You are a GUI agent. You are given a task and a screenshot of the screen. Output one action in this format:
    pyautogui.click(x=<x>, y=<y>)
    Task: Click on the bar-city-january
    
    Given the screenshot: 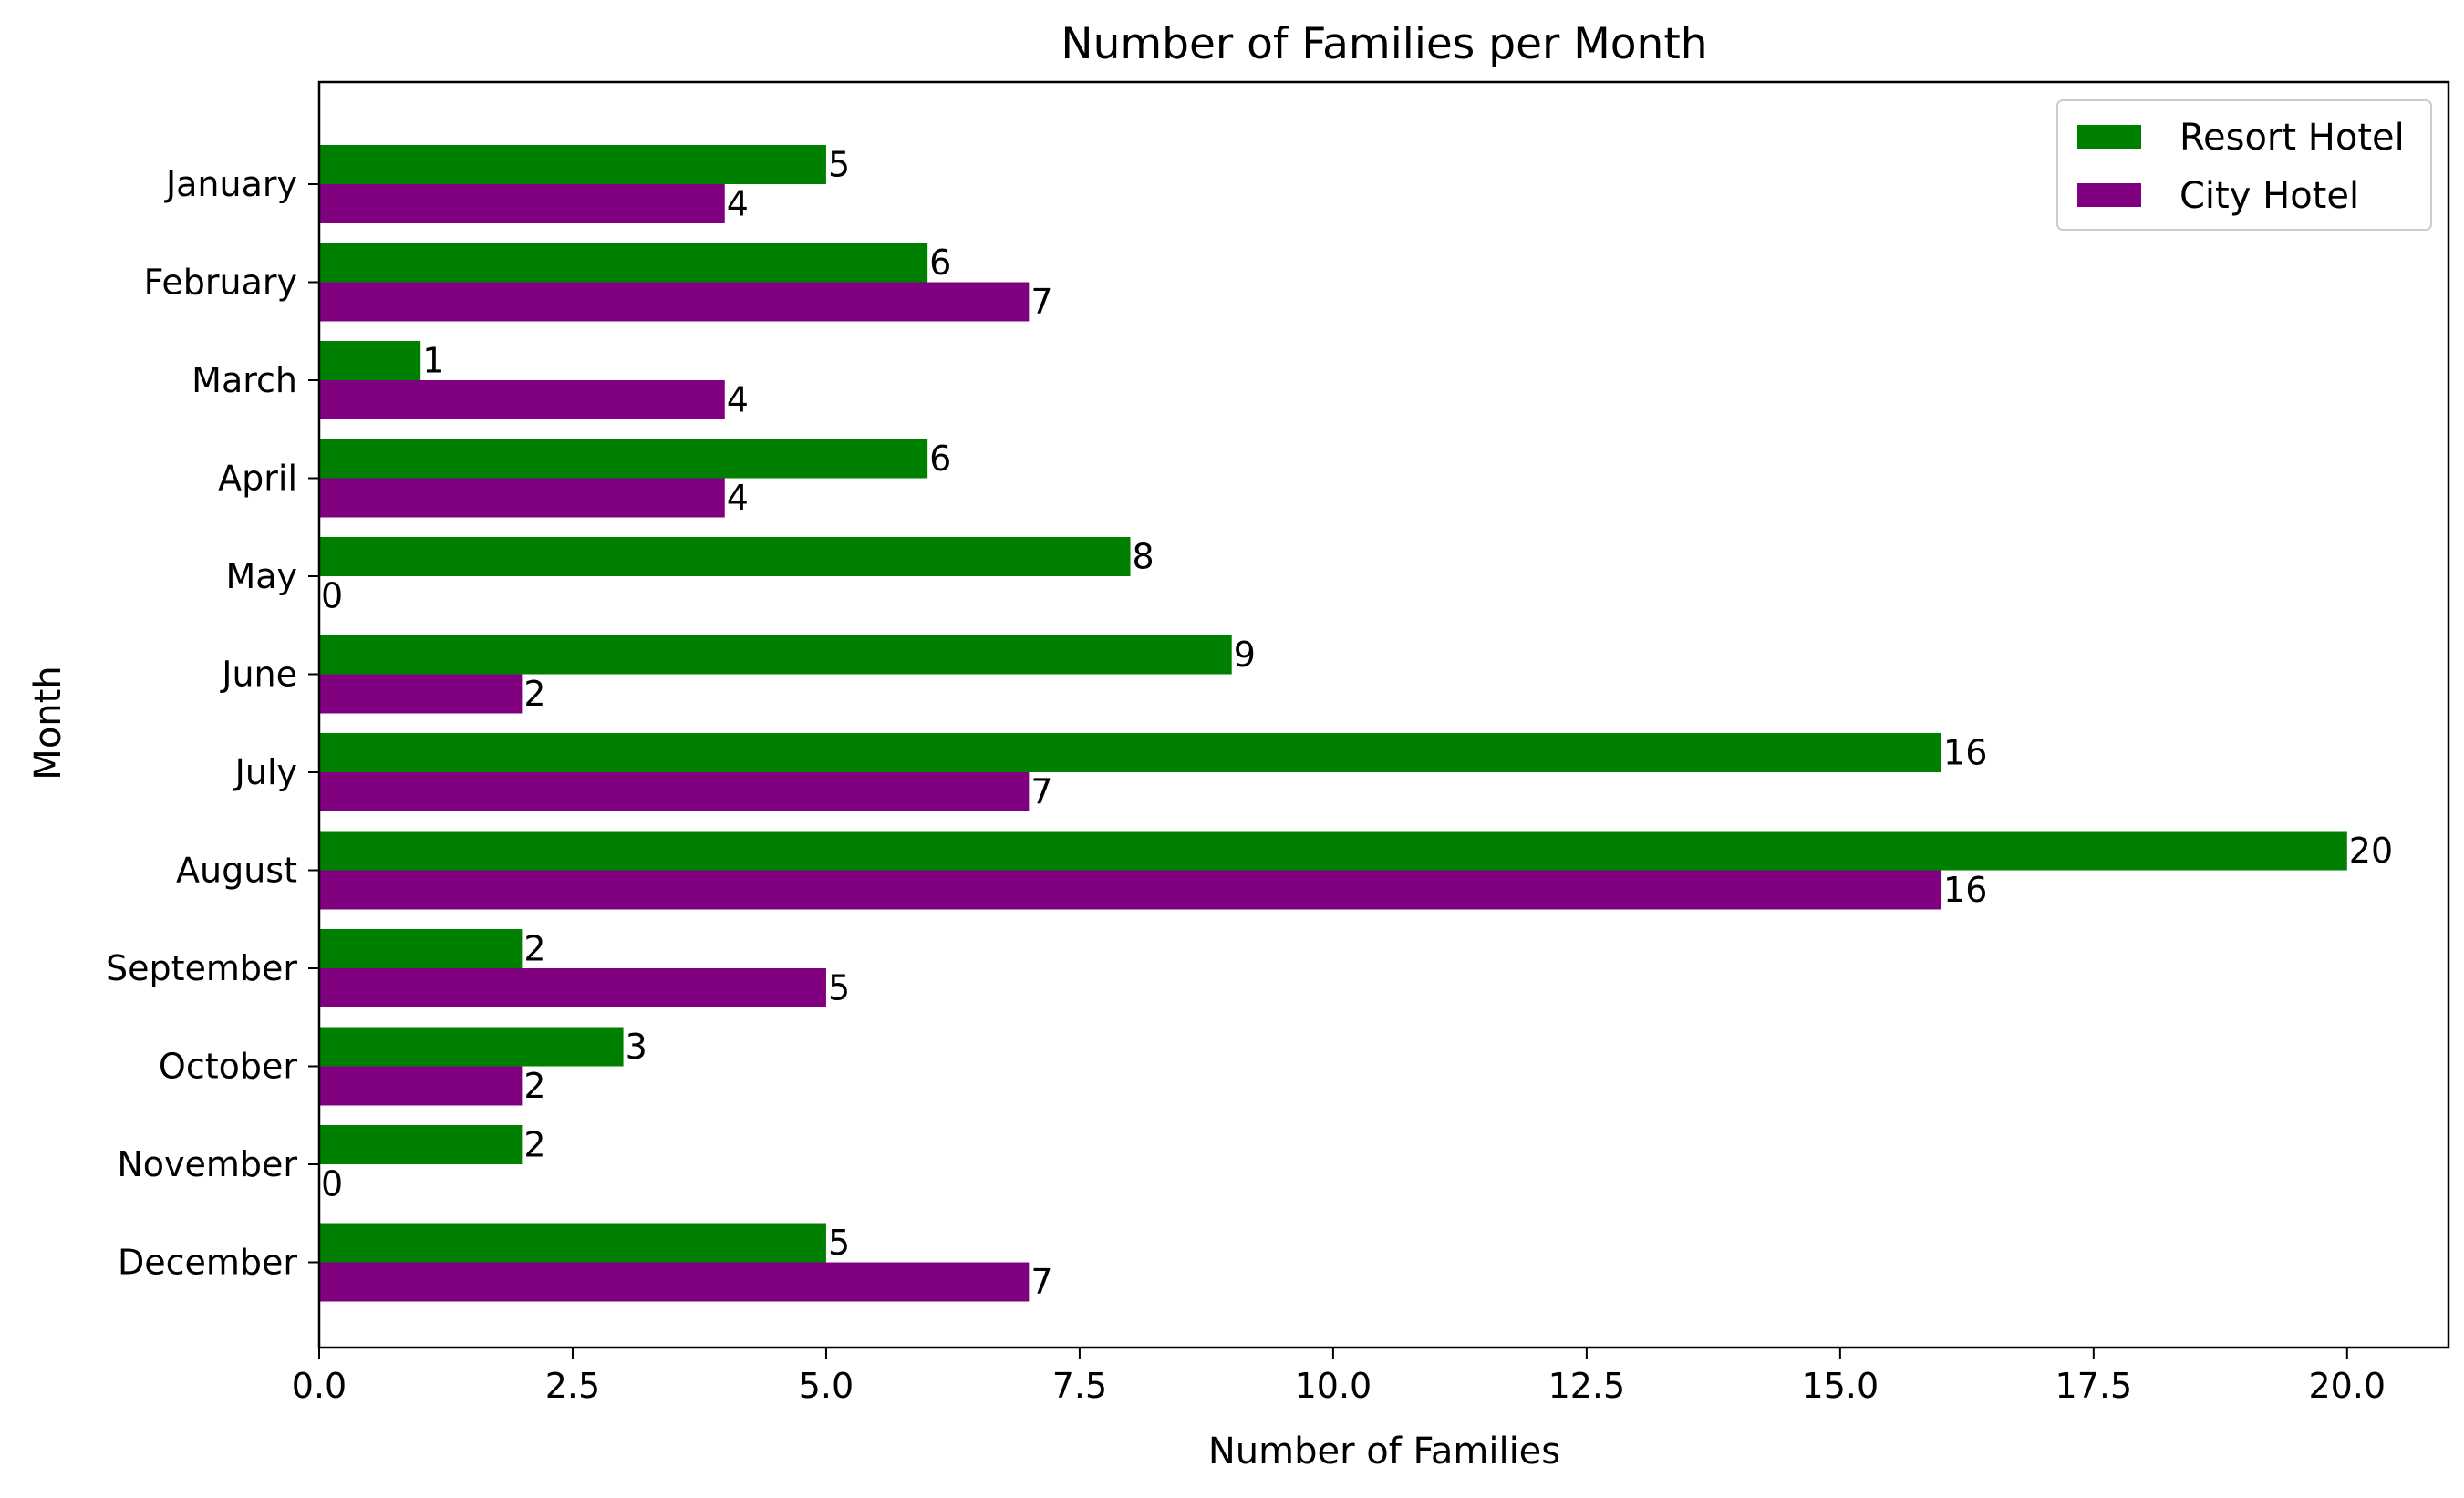 What is the action you would take?
    pyautogui.click(x=522, y=203)
    